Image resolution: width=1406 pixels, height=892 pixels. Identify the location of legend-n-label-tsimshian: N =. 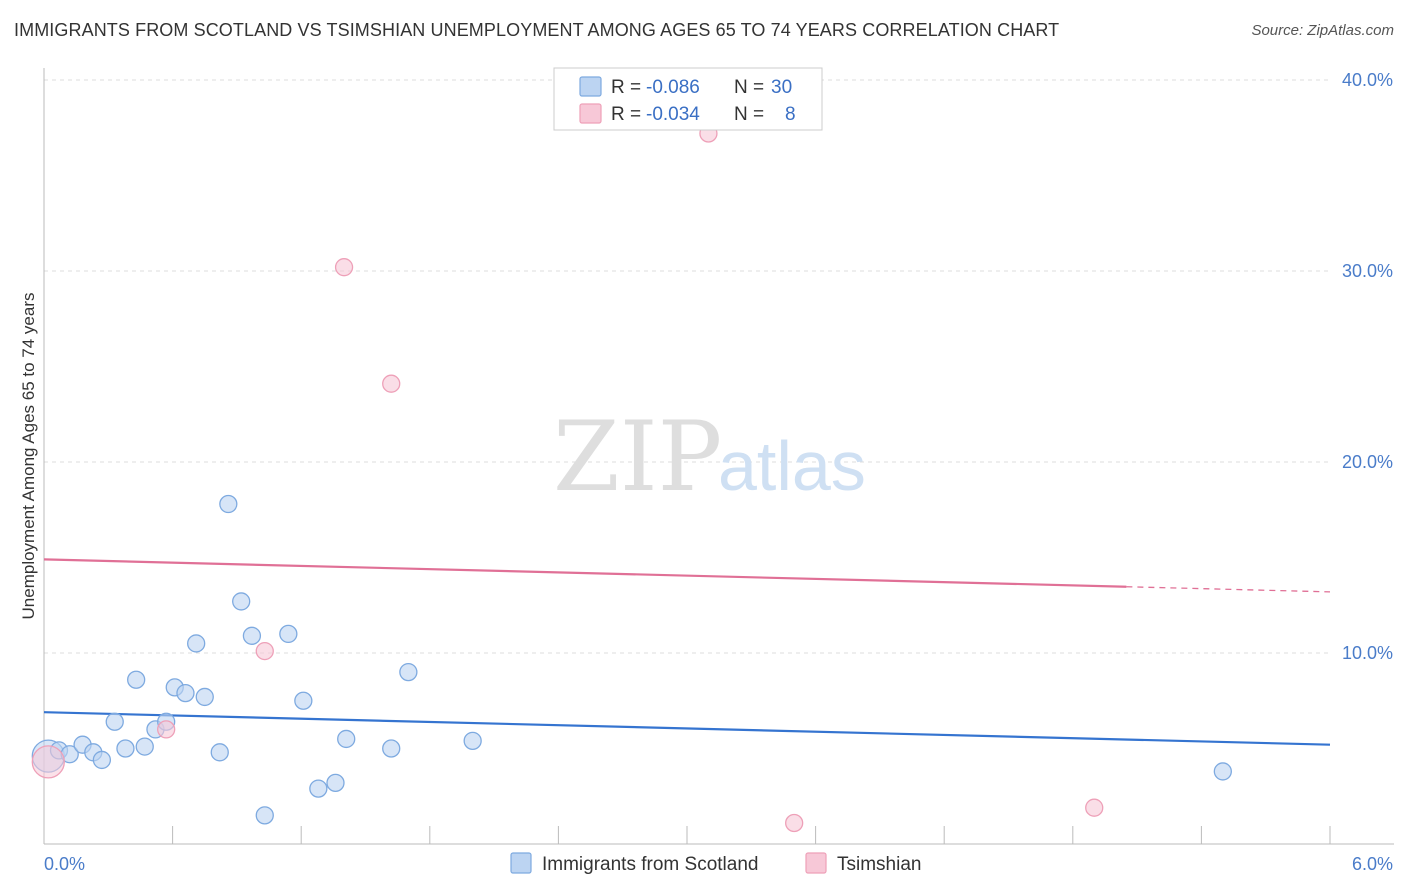
(749, 114).